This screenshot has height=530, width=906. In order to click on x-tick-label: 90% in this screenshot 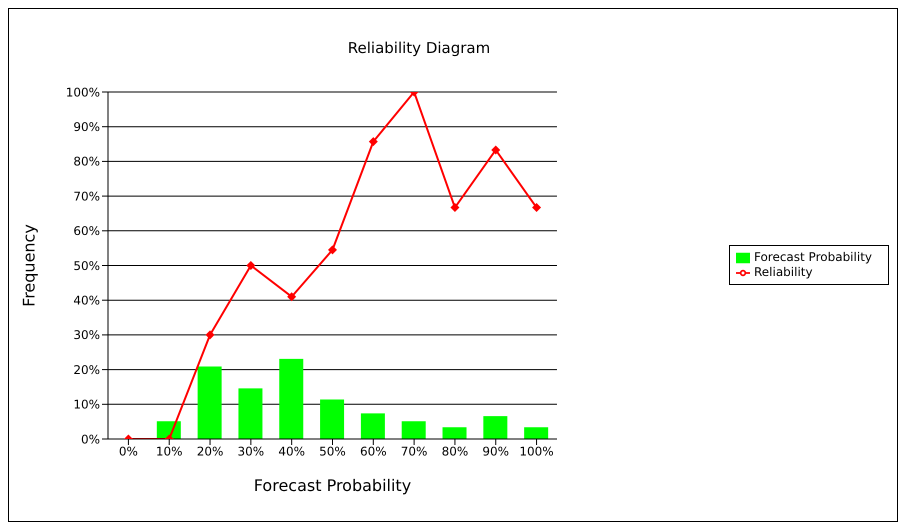, I will do `click(496, 451)`.